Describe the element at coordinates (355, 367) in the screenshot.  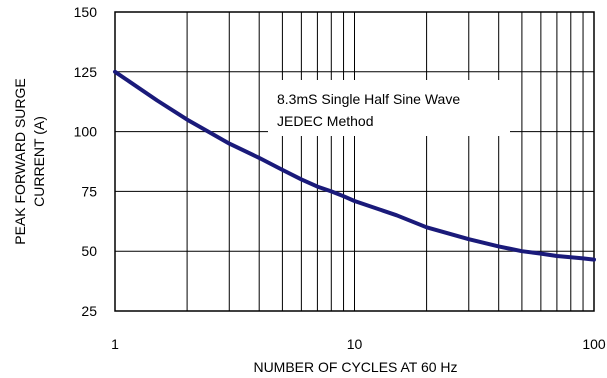
I see `x-axis-label: NUMBER OF CYCLES AT 60 Hz` at that location.